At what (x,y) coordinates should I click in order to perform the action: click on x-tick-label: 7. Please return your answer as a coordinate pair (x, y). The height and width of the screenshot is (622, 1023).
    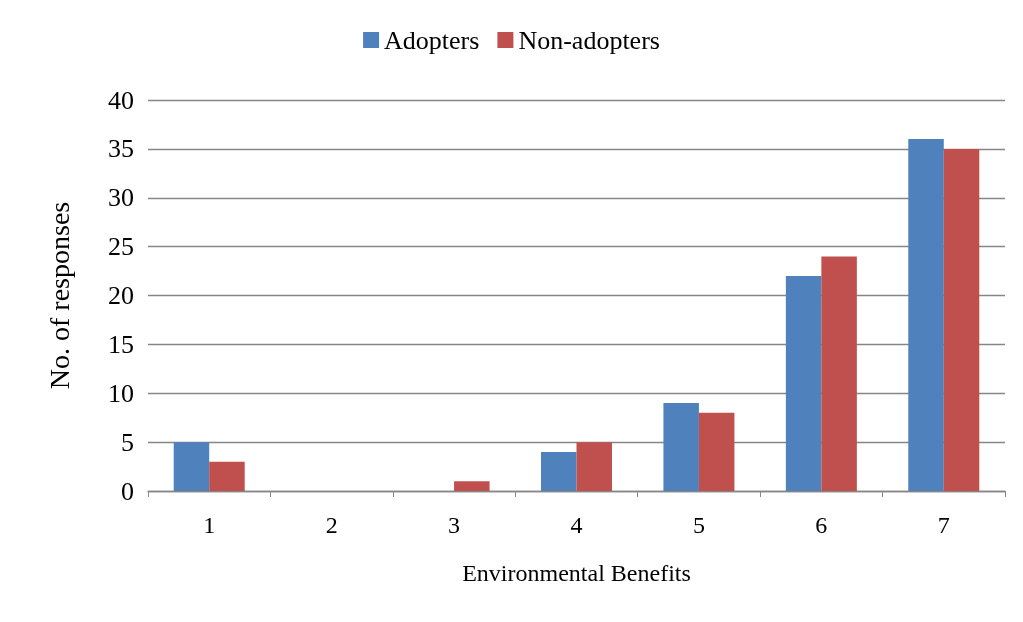
    Looking at the image, I should click on (943, 525).